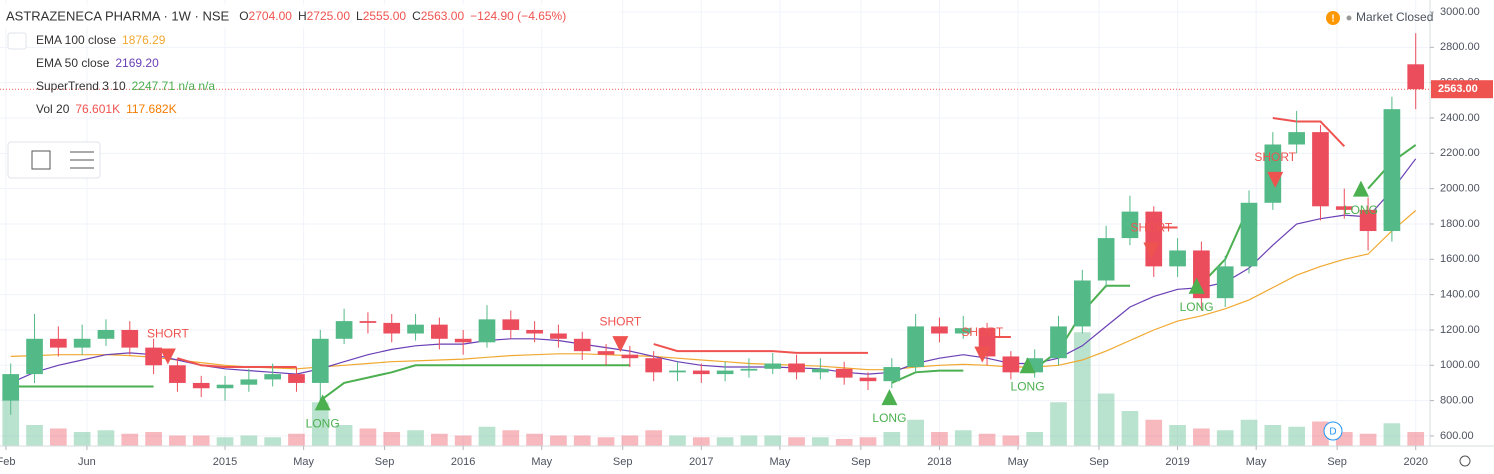 This screenshot has width=1494, height=474. Describe the element at coordinates (53, 109) in the screenshot. I see `indicator-name: Vol 20` at that location.